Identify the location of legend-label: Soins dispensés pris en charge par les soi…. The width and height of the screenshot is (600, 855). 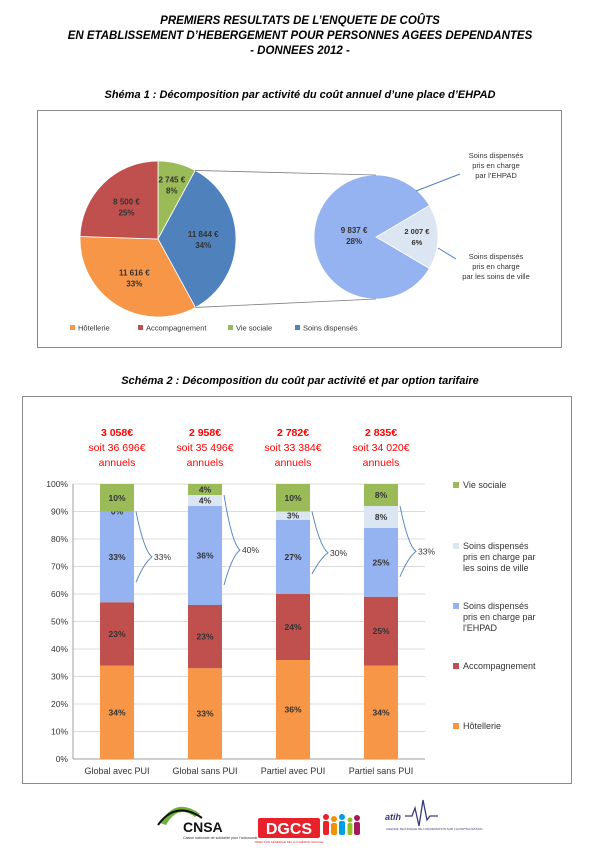
(499, 557).